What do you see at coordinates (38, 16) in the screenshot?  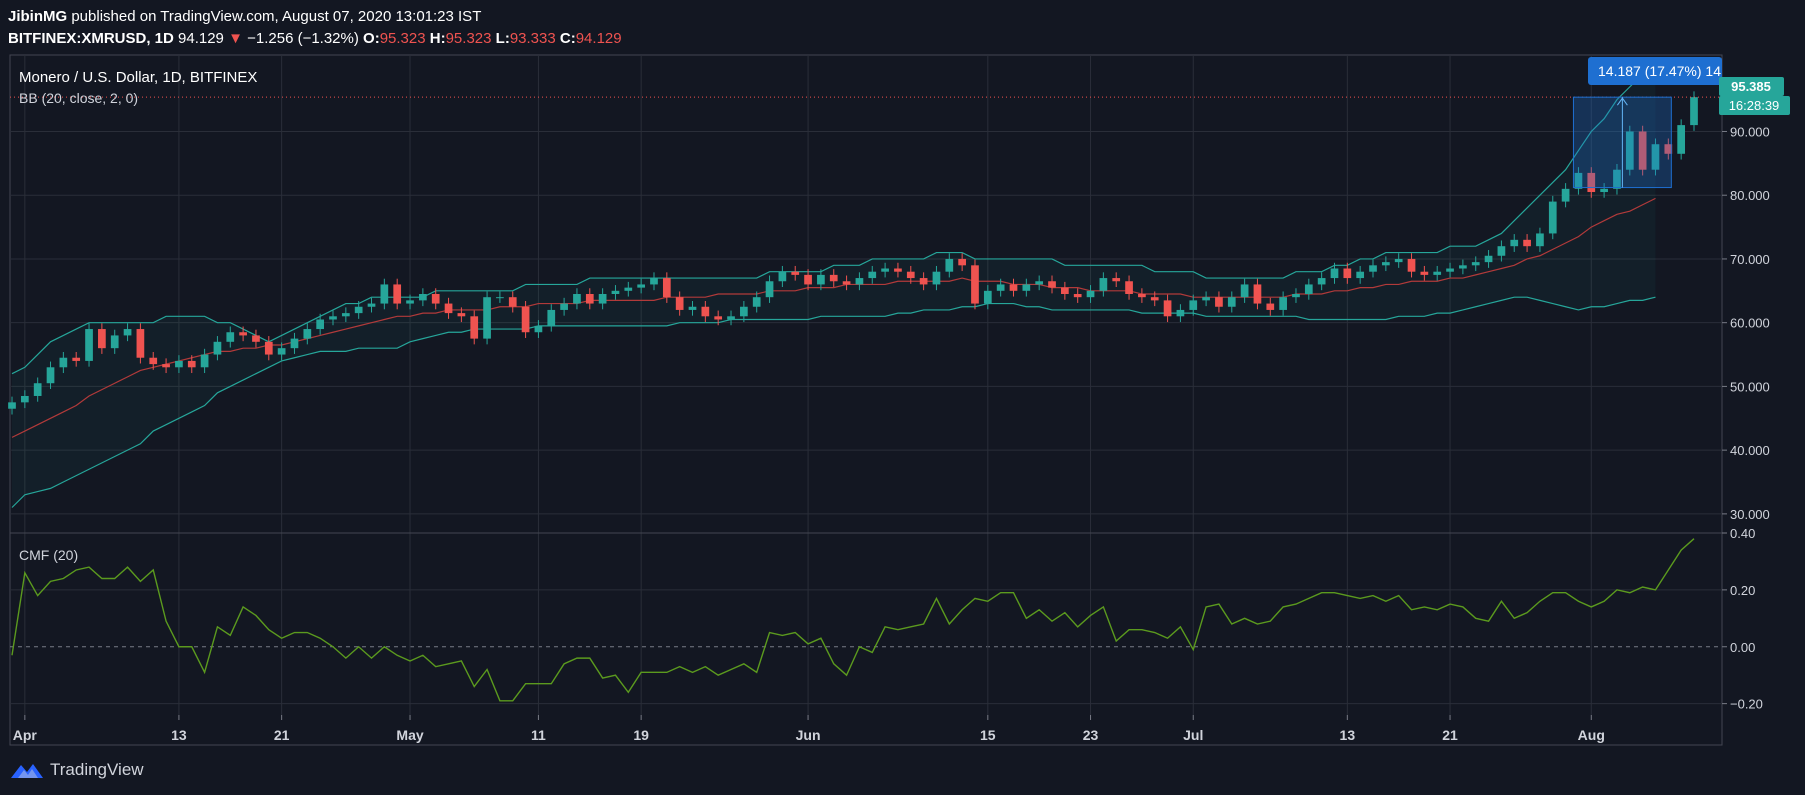 I see `author-name: JibinMG` at bounding box center [38, 16].